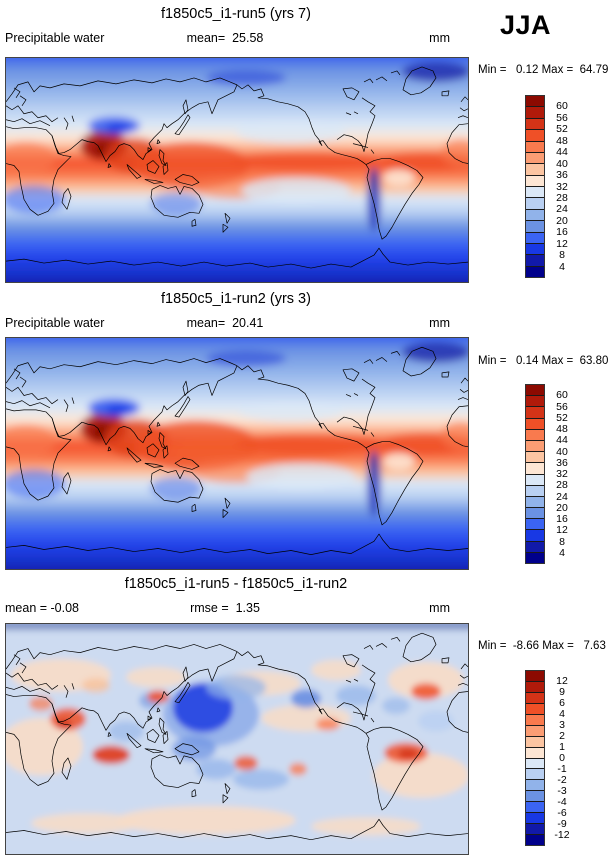  I want to click on panel2-units-label: mm, so click(439, 323).